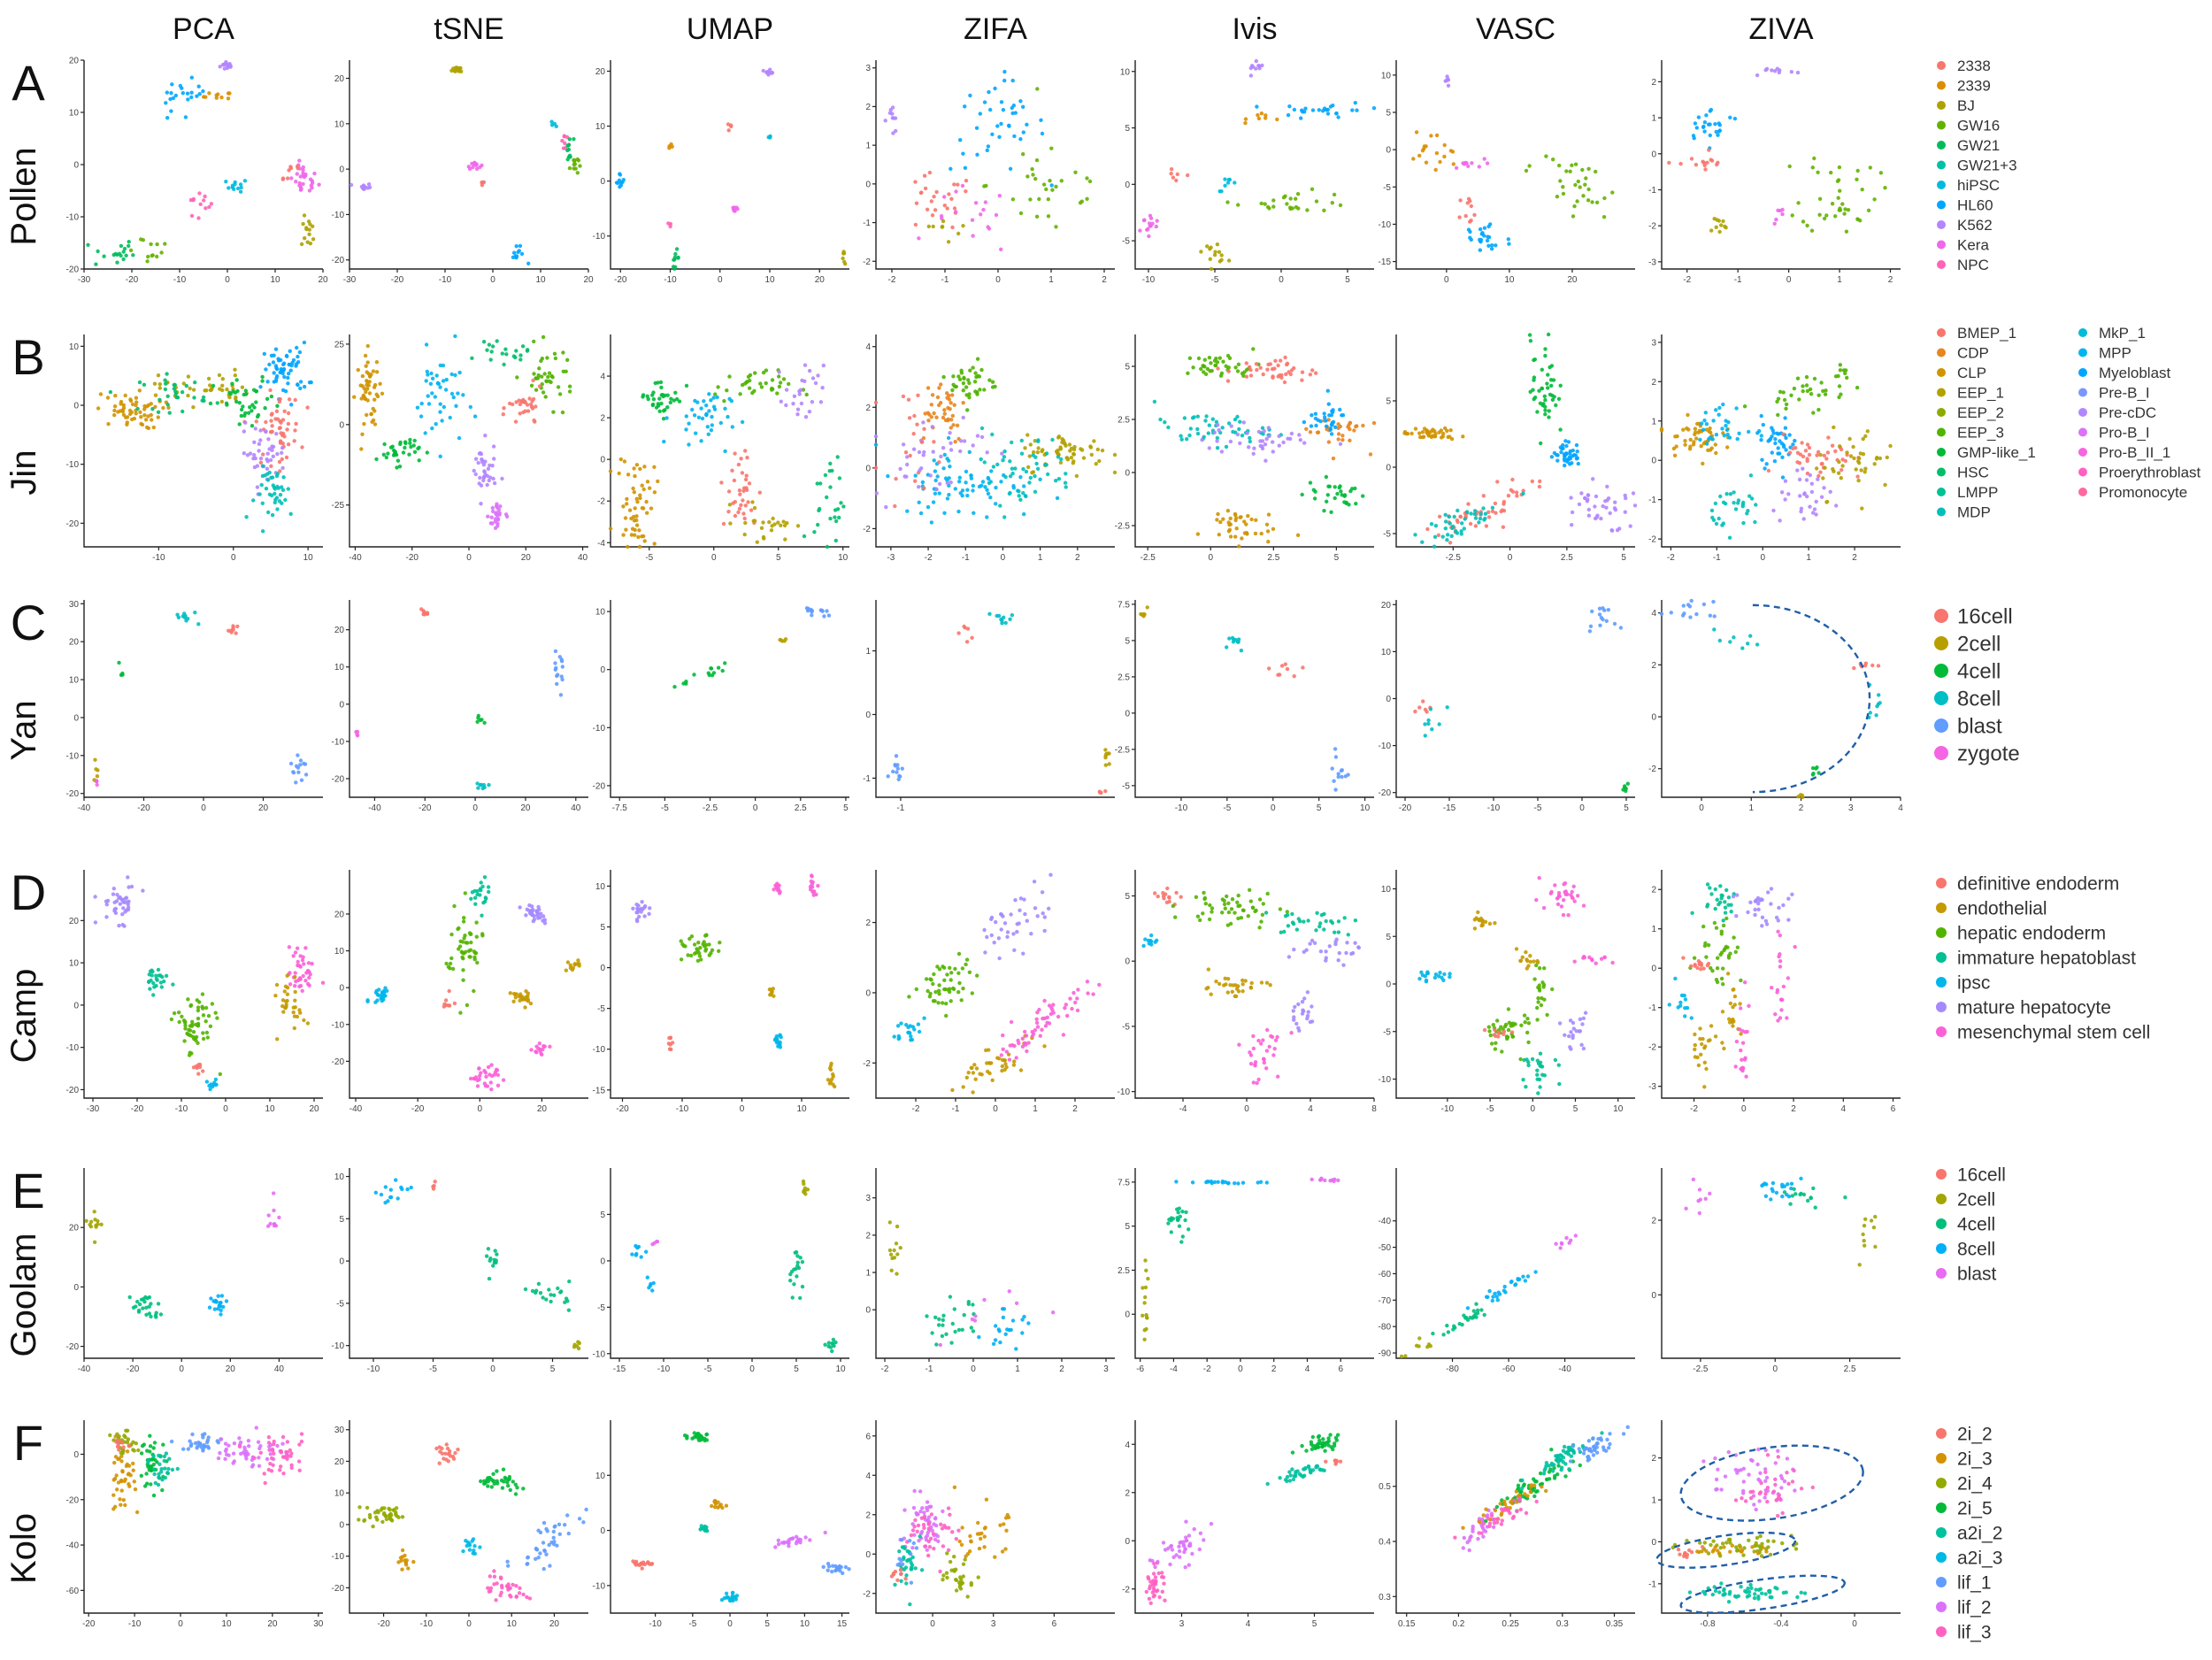 The image size is (2212, 1660). What do you see at coordinates (134, 409) in the screenshot?
I see `cluster-clp` at bounding box center [134, 409].